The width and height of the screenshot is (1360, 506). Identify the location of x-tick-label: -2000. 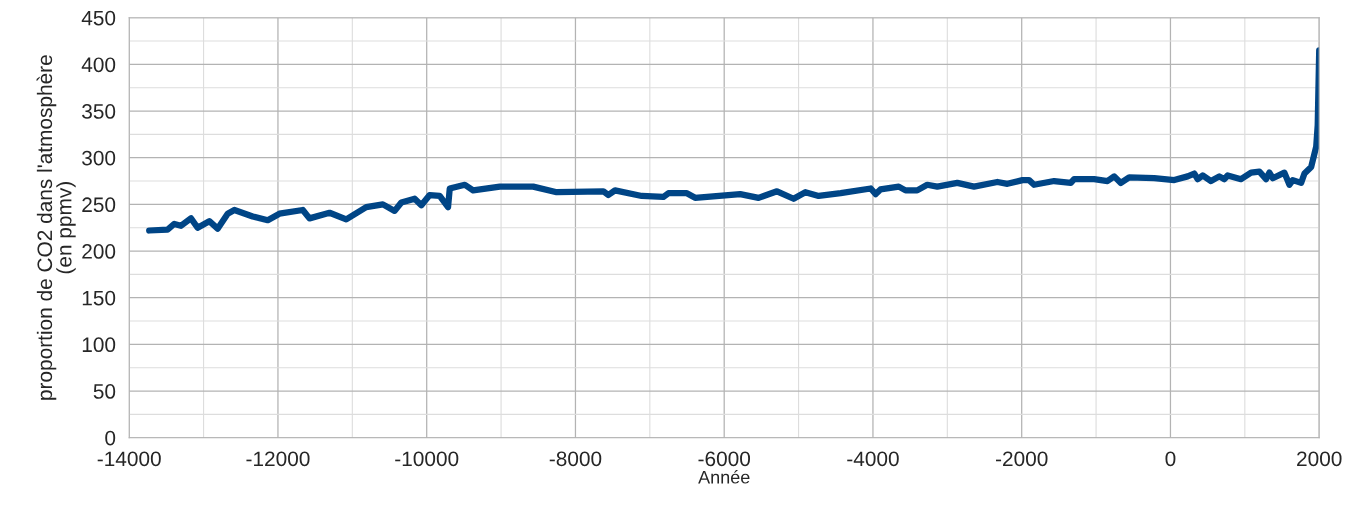
(1021, 459).